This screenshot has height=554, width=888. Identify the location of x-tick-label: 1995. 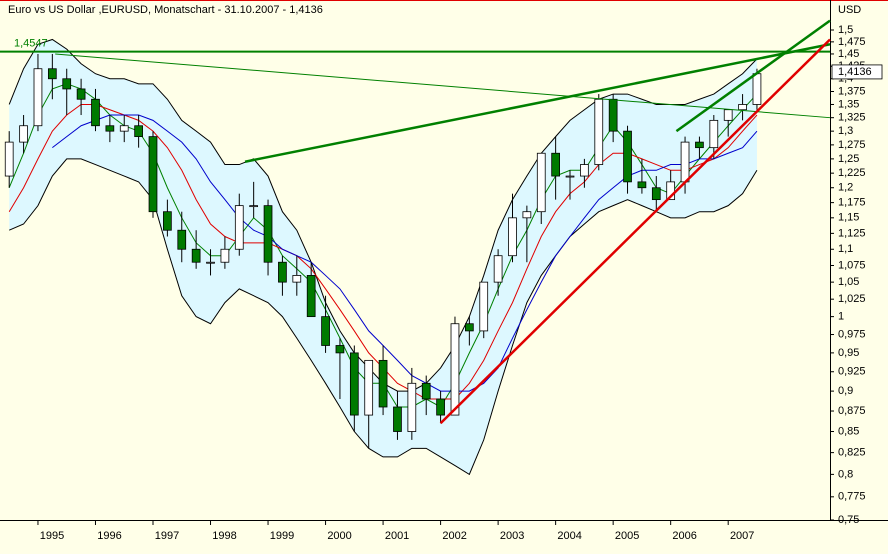
(52, 536).